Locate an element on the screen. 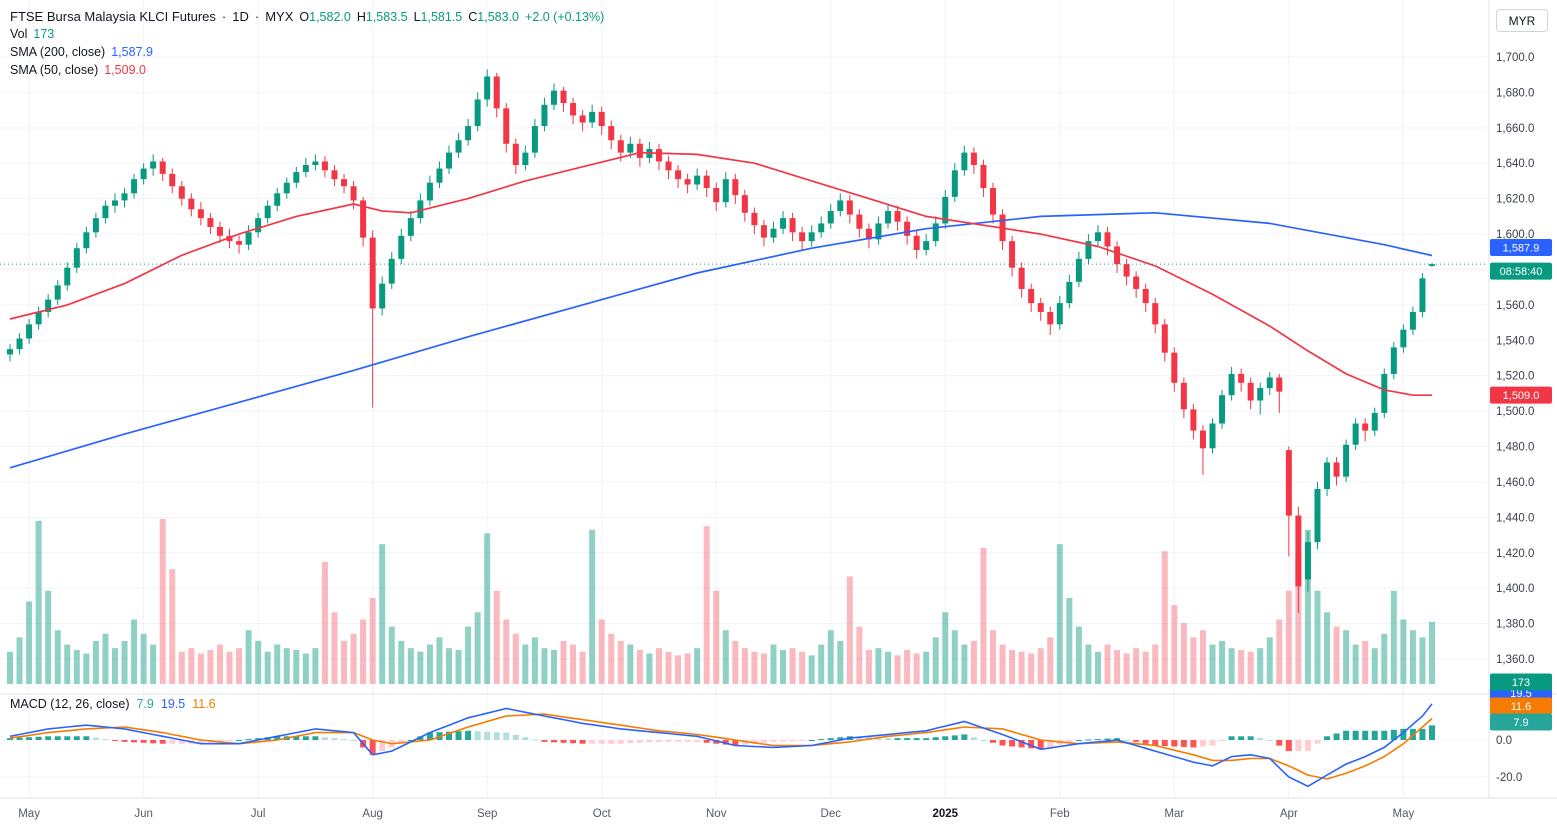 Image resolution: width=1557 pixels, height=830 pixels. svg-text: 7.9 is located at coordinates (1520, 723).